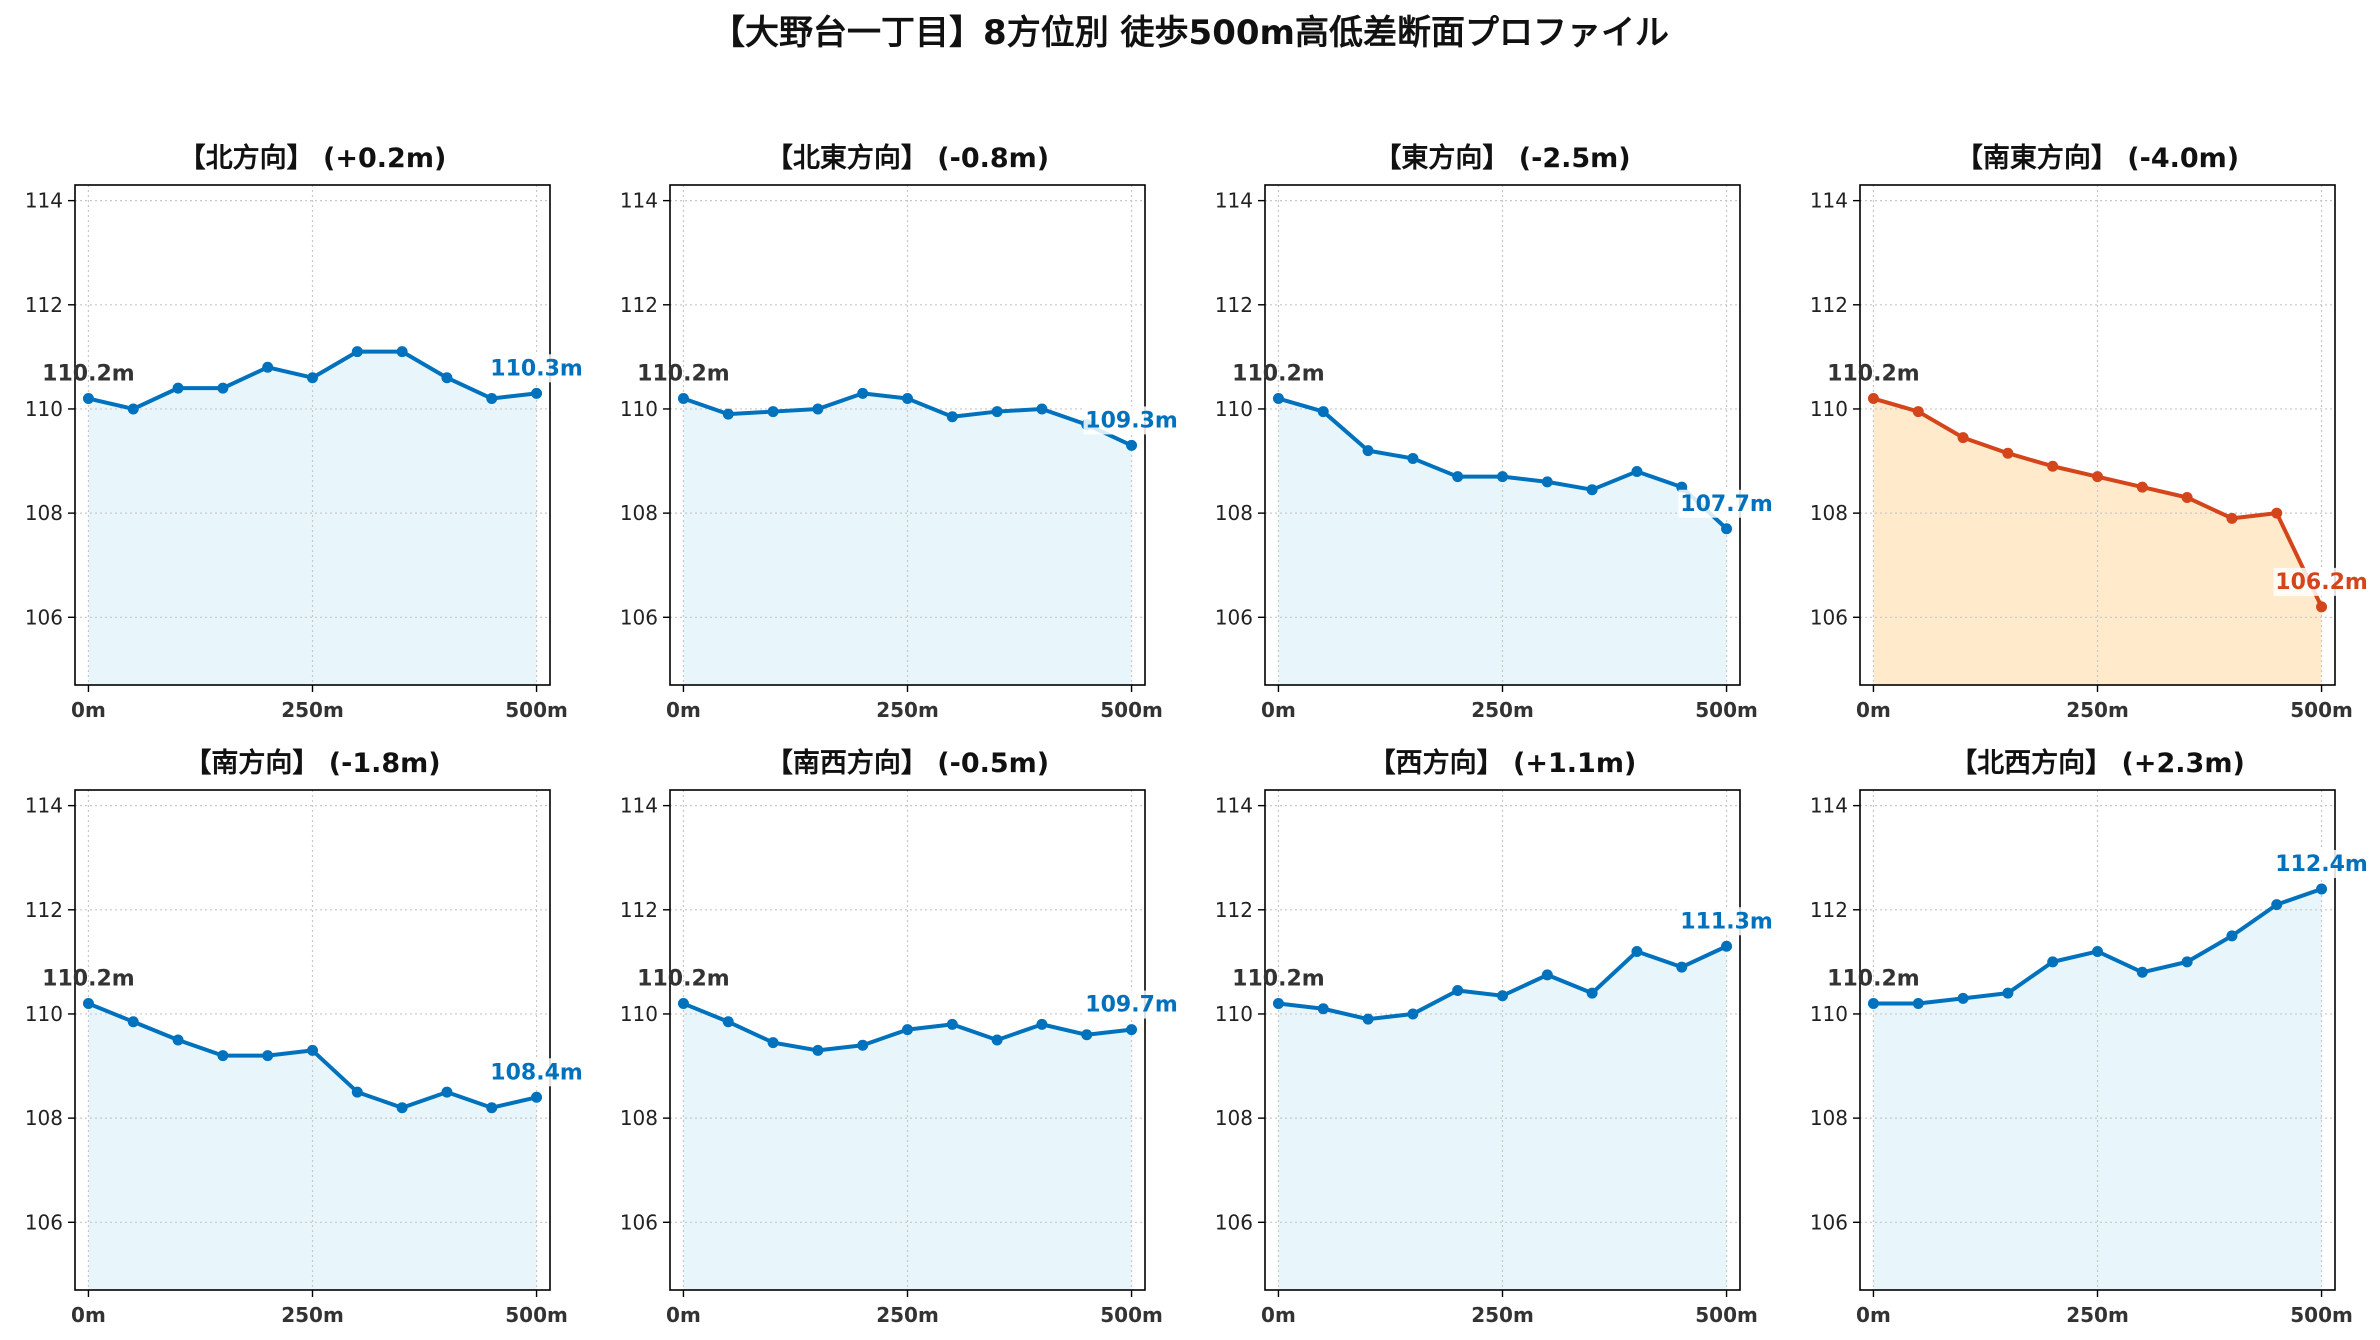 This screenshot has width=2380, height=1340. I want to click on subplot-title: 【北西方向】 (+2.3m), so click(2097, 763).